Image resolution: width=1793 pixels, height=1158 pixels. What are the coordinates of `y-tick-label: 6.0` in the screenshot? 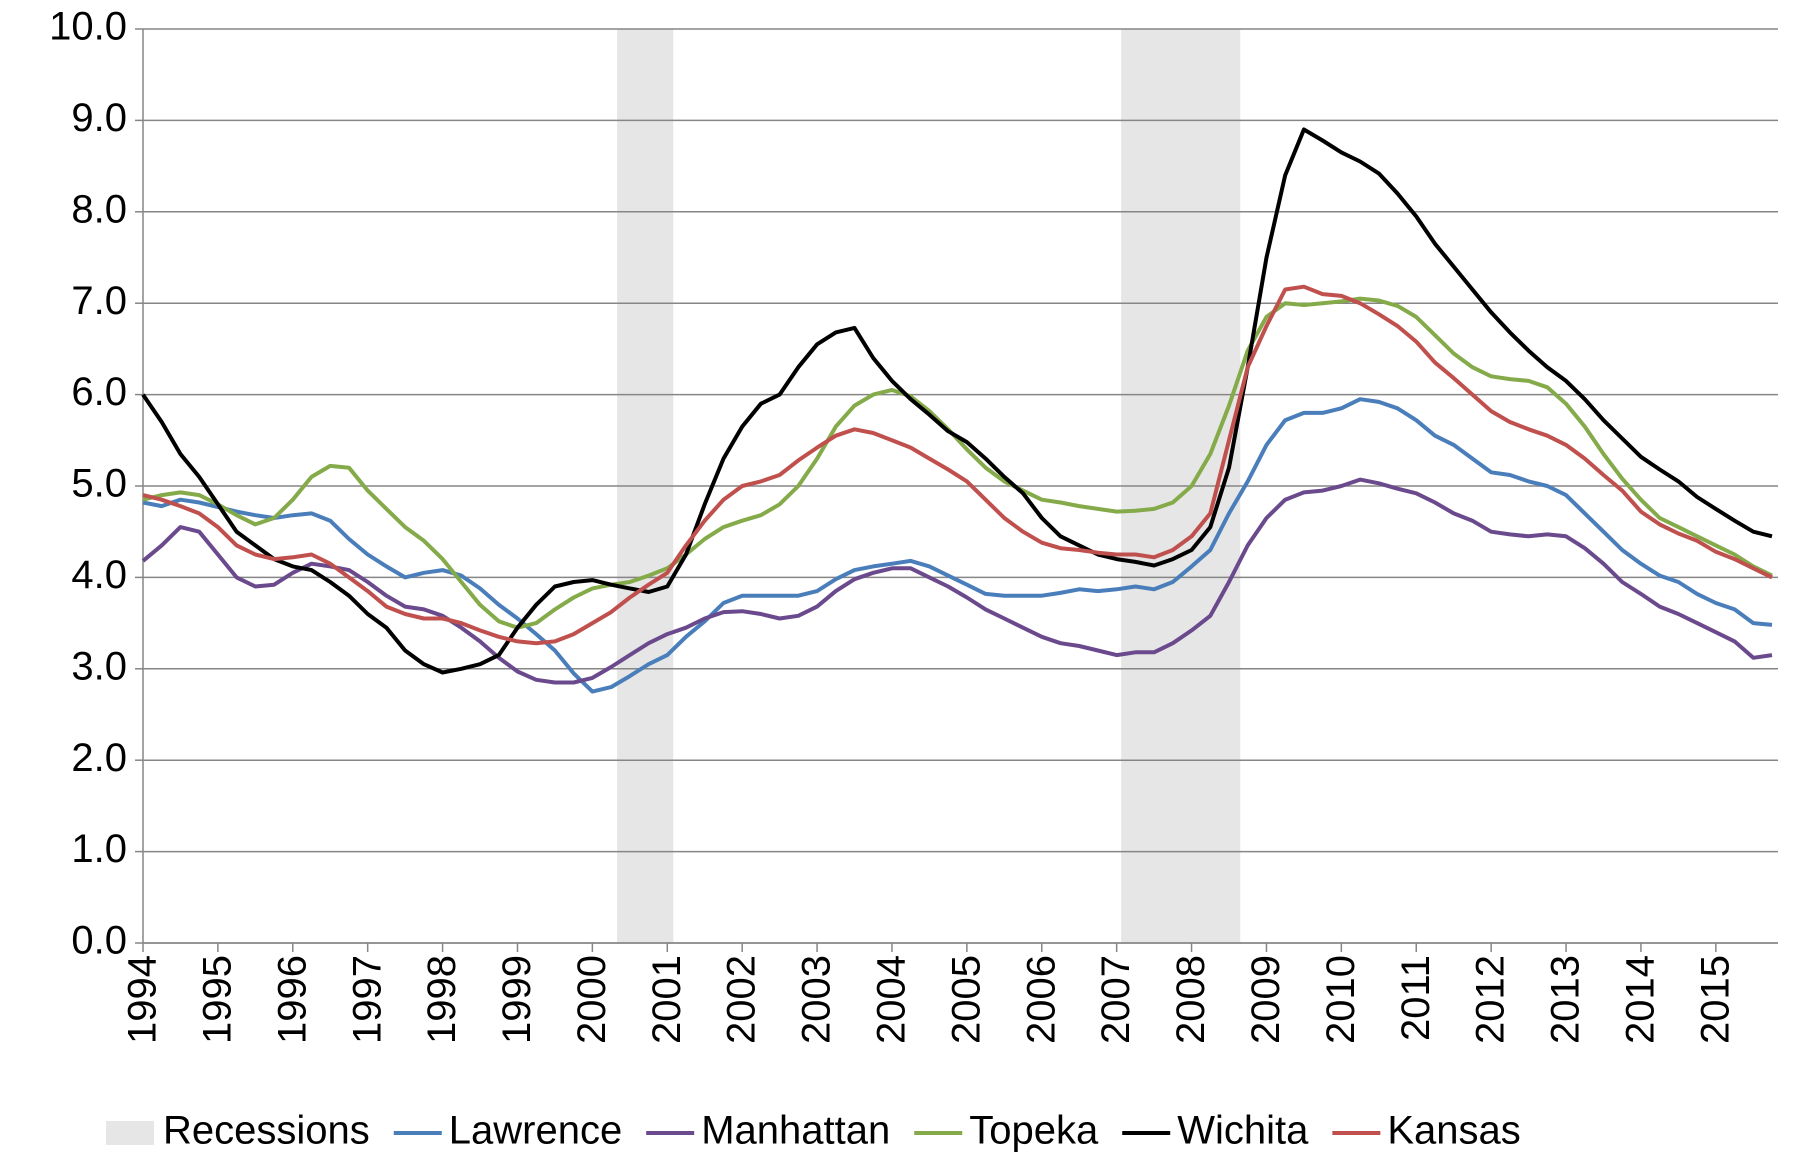 It's located at (99, 392).